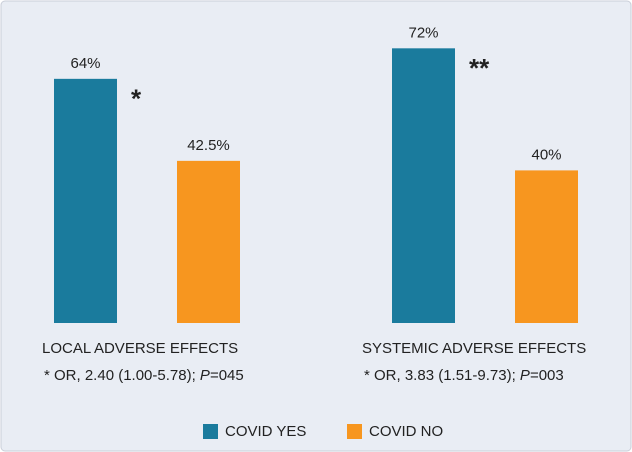 The image size is (632, 452). I want to click on note-part: =045, so click(227, 375).